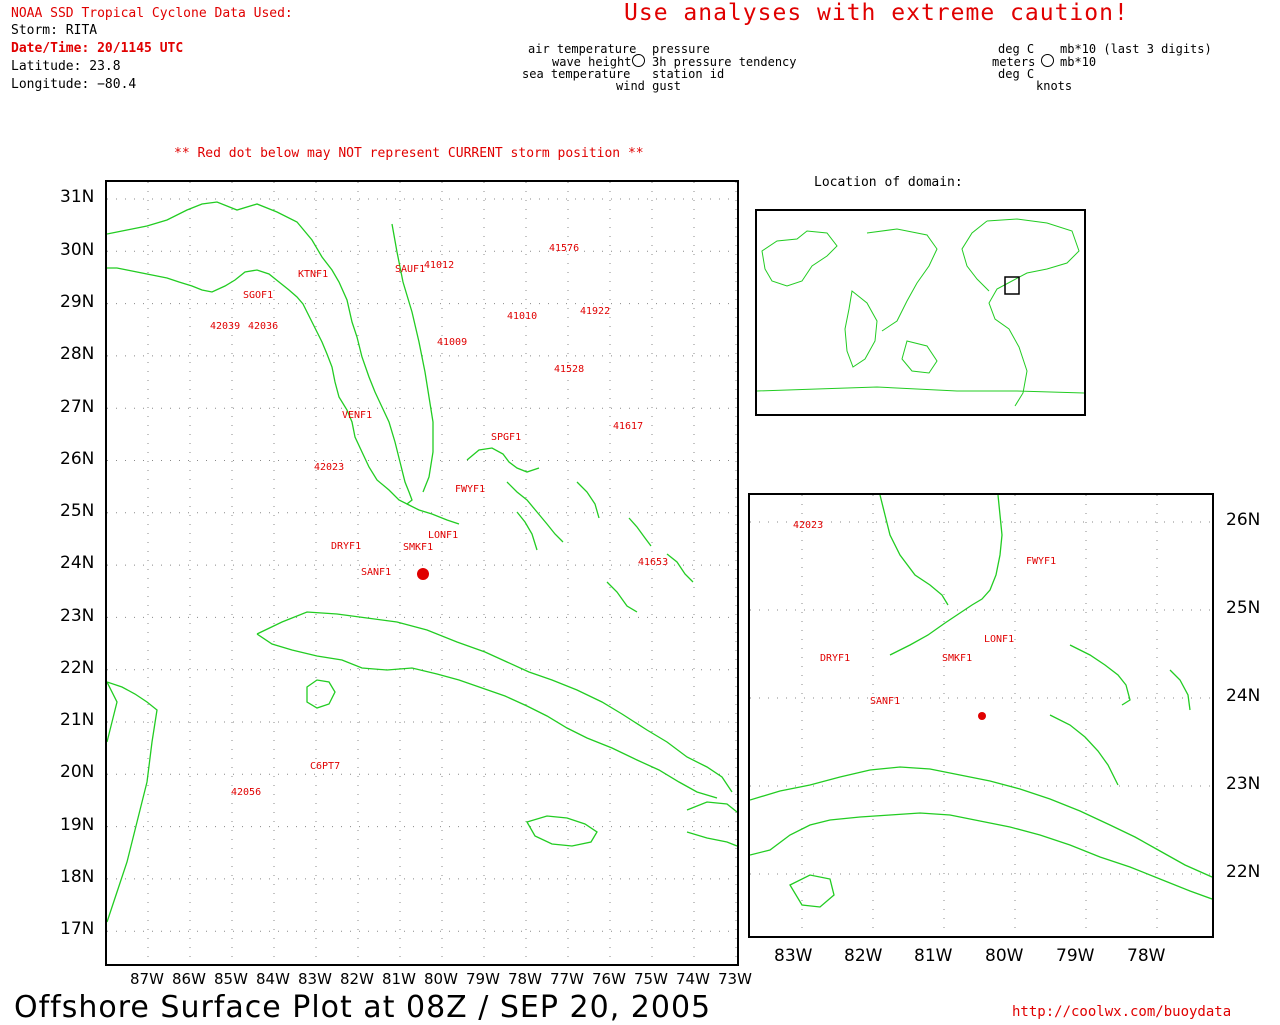 The width and height of the screenshot is (1280, 1025). What do you see at coordinates (595, 311) in the screenshot?
I see `station-id-label: 41922` at bounding box center [595, 311].